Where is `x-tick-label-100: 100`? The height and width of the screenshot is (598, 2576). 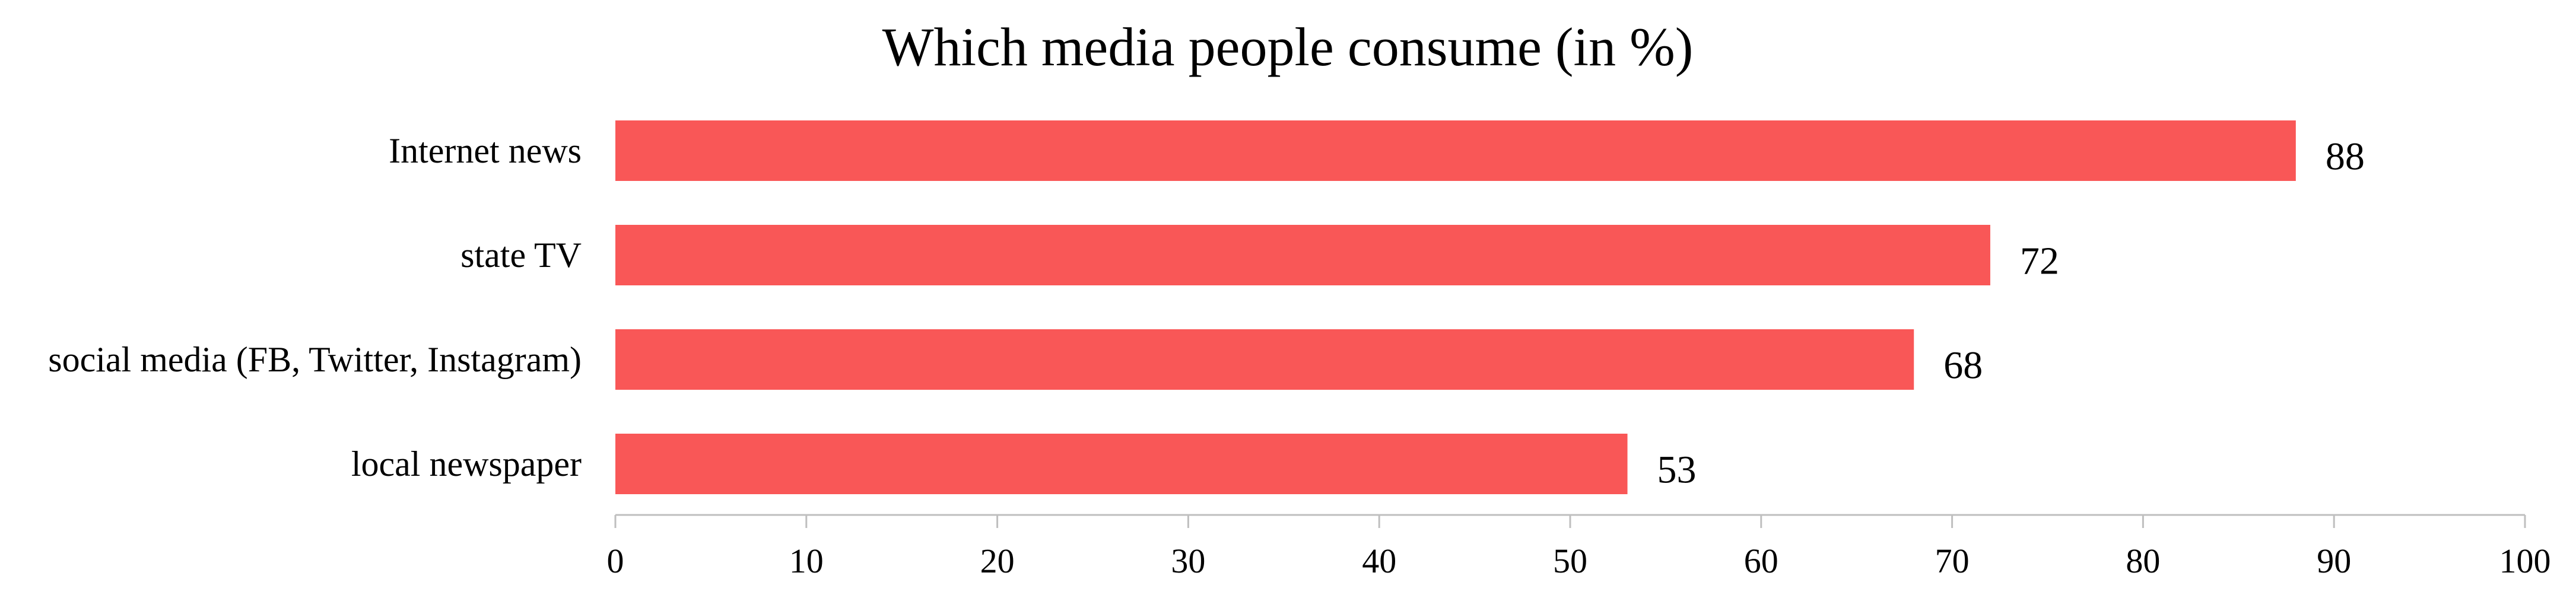
x-tick-label-100: 100 is located at coordinates (2525, 561).